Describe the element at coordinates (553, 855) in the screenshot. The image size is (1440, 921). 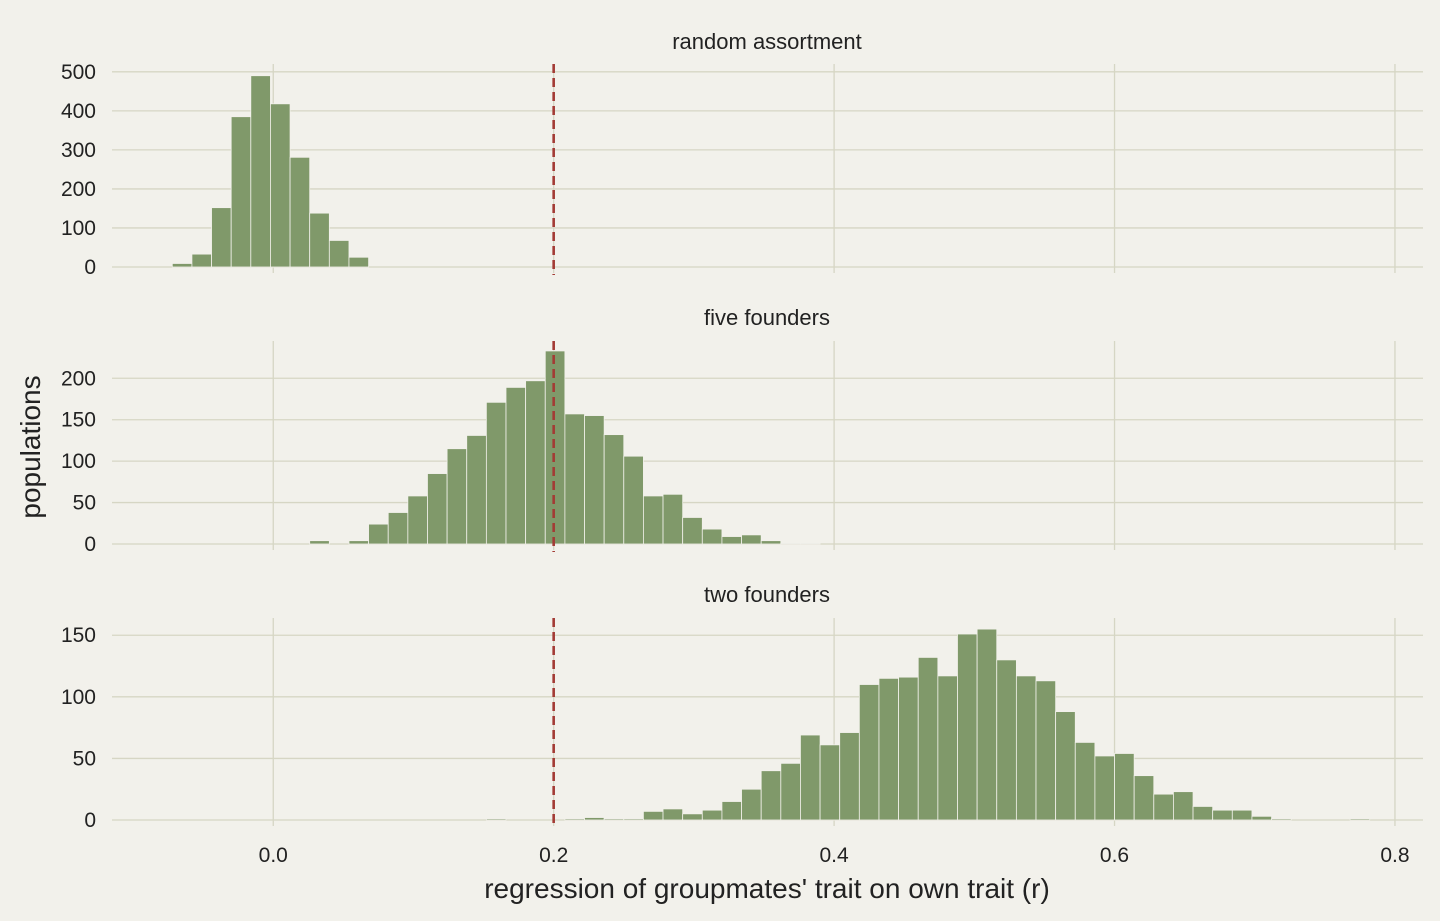
I see `x-tick-label: 0.2` at that location.